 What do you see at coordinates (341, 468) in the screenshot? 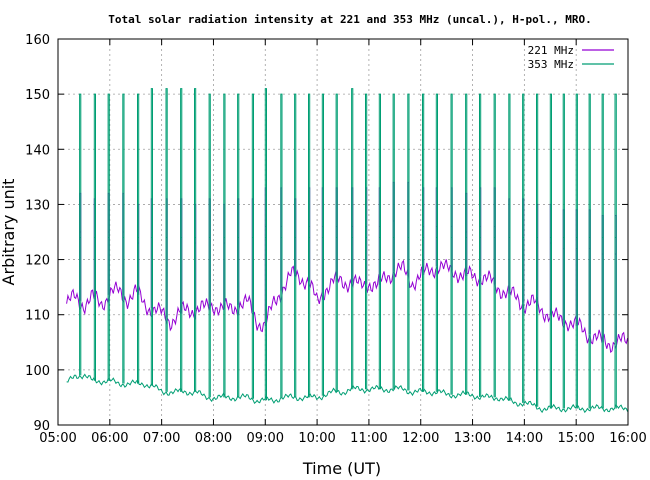
I see `x-axis-label: Time (UT)` at bounding box center [341, 468].